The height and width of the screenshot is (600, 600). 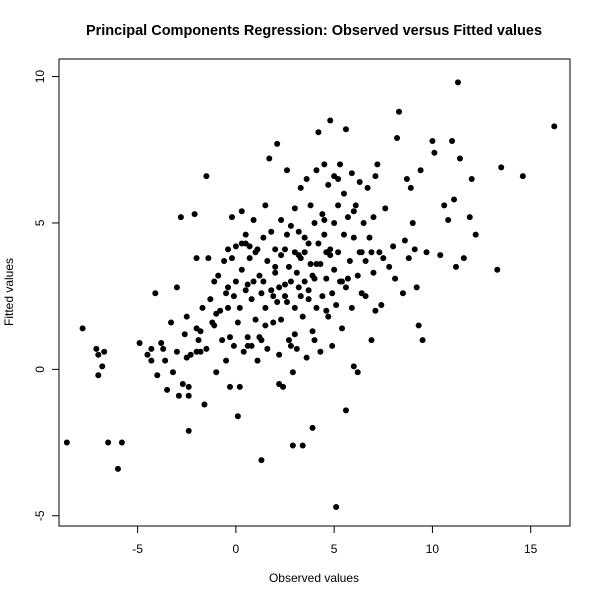 I want to click on y-tick-label: -5, so click(x=40, y=515).